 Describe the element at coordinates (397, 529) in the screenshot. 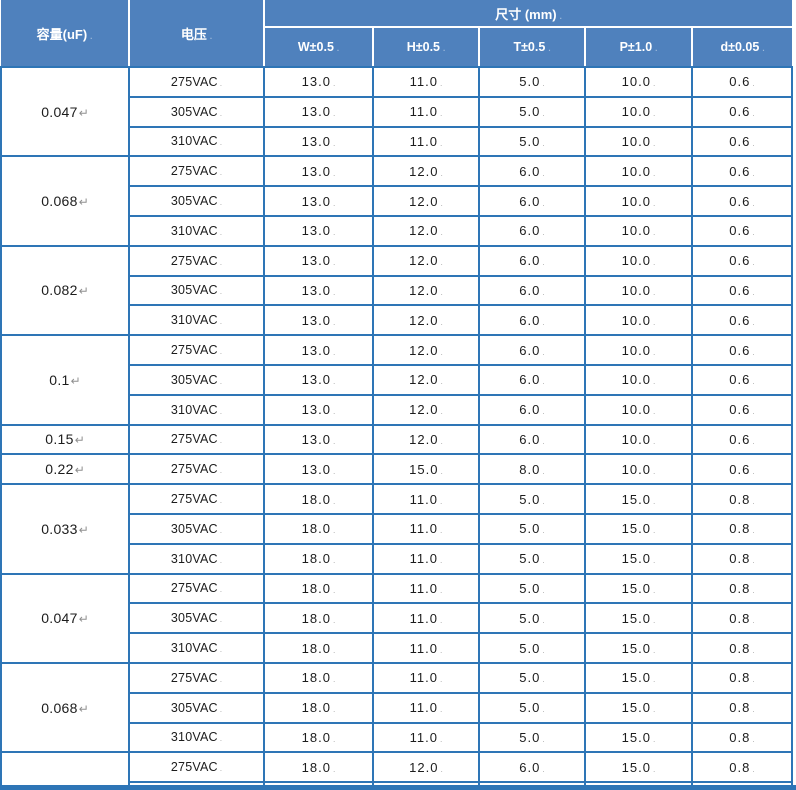

I see `table-row: 0.033↵ 275VAC. 18.0. 11.0. 5.0. 15.0. 0.8.` at that location.